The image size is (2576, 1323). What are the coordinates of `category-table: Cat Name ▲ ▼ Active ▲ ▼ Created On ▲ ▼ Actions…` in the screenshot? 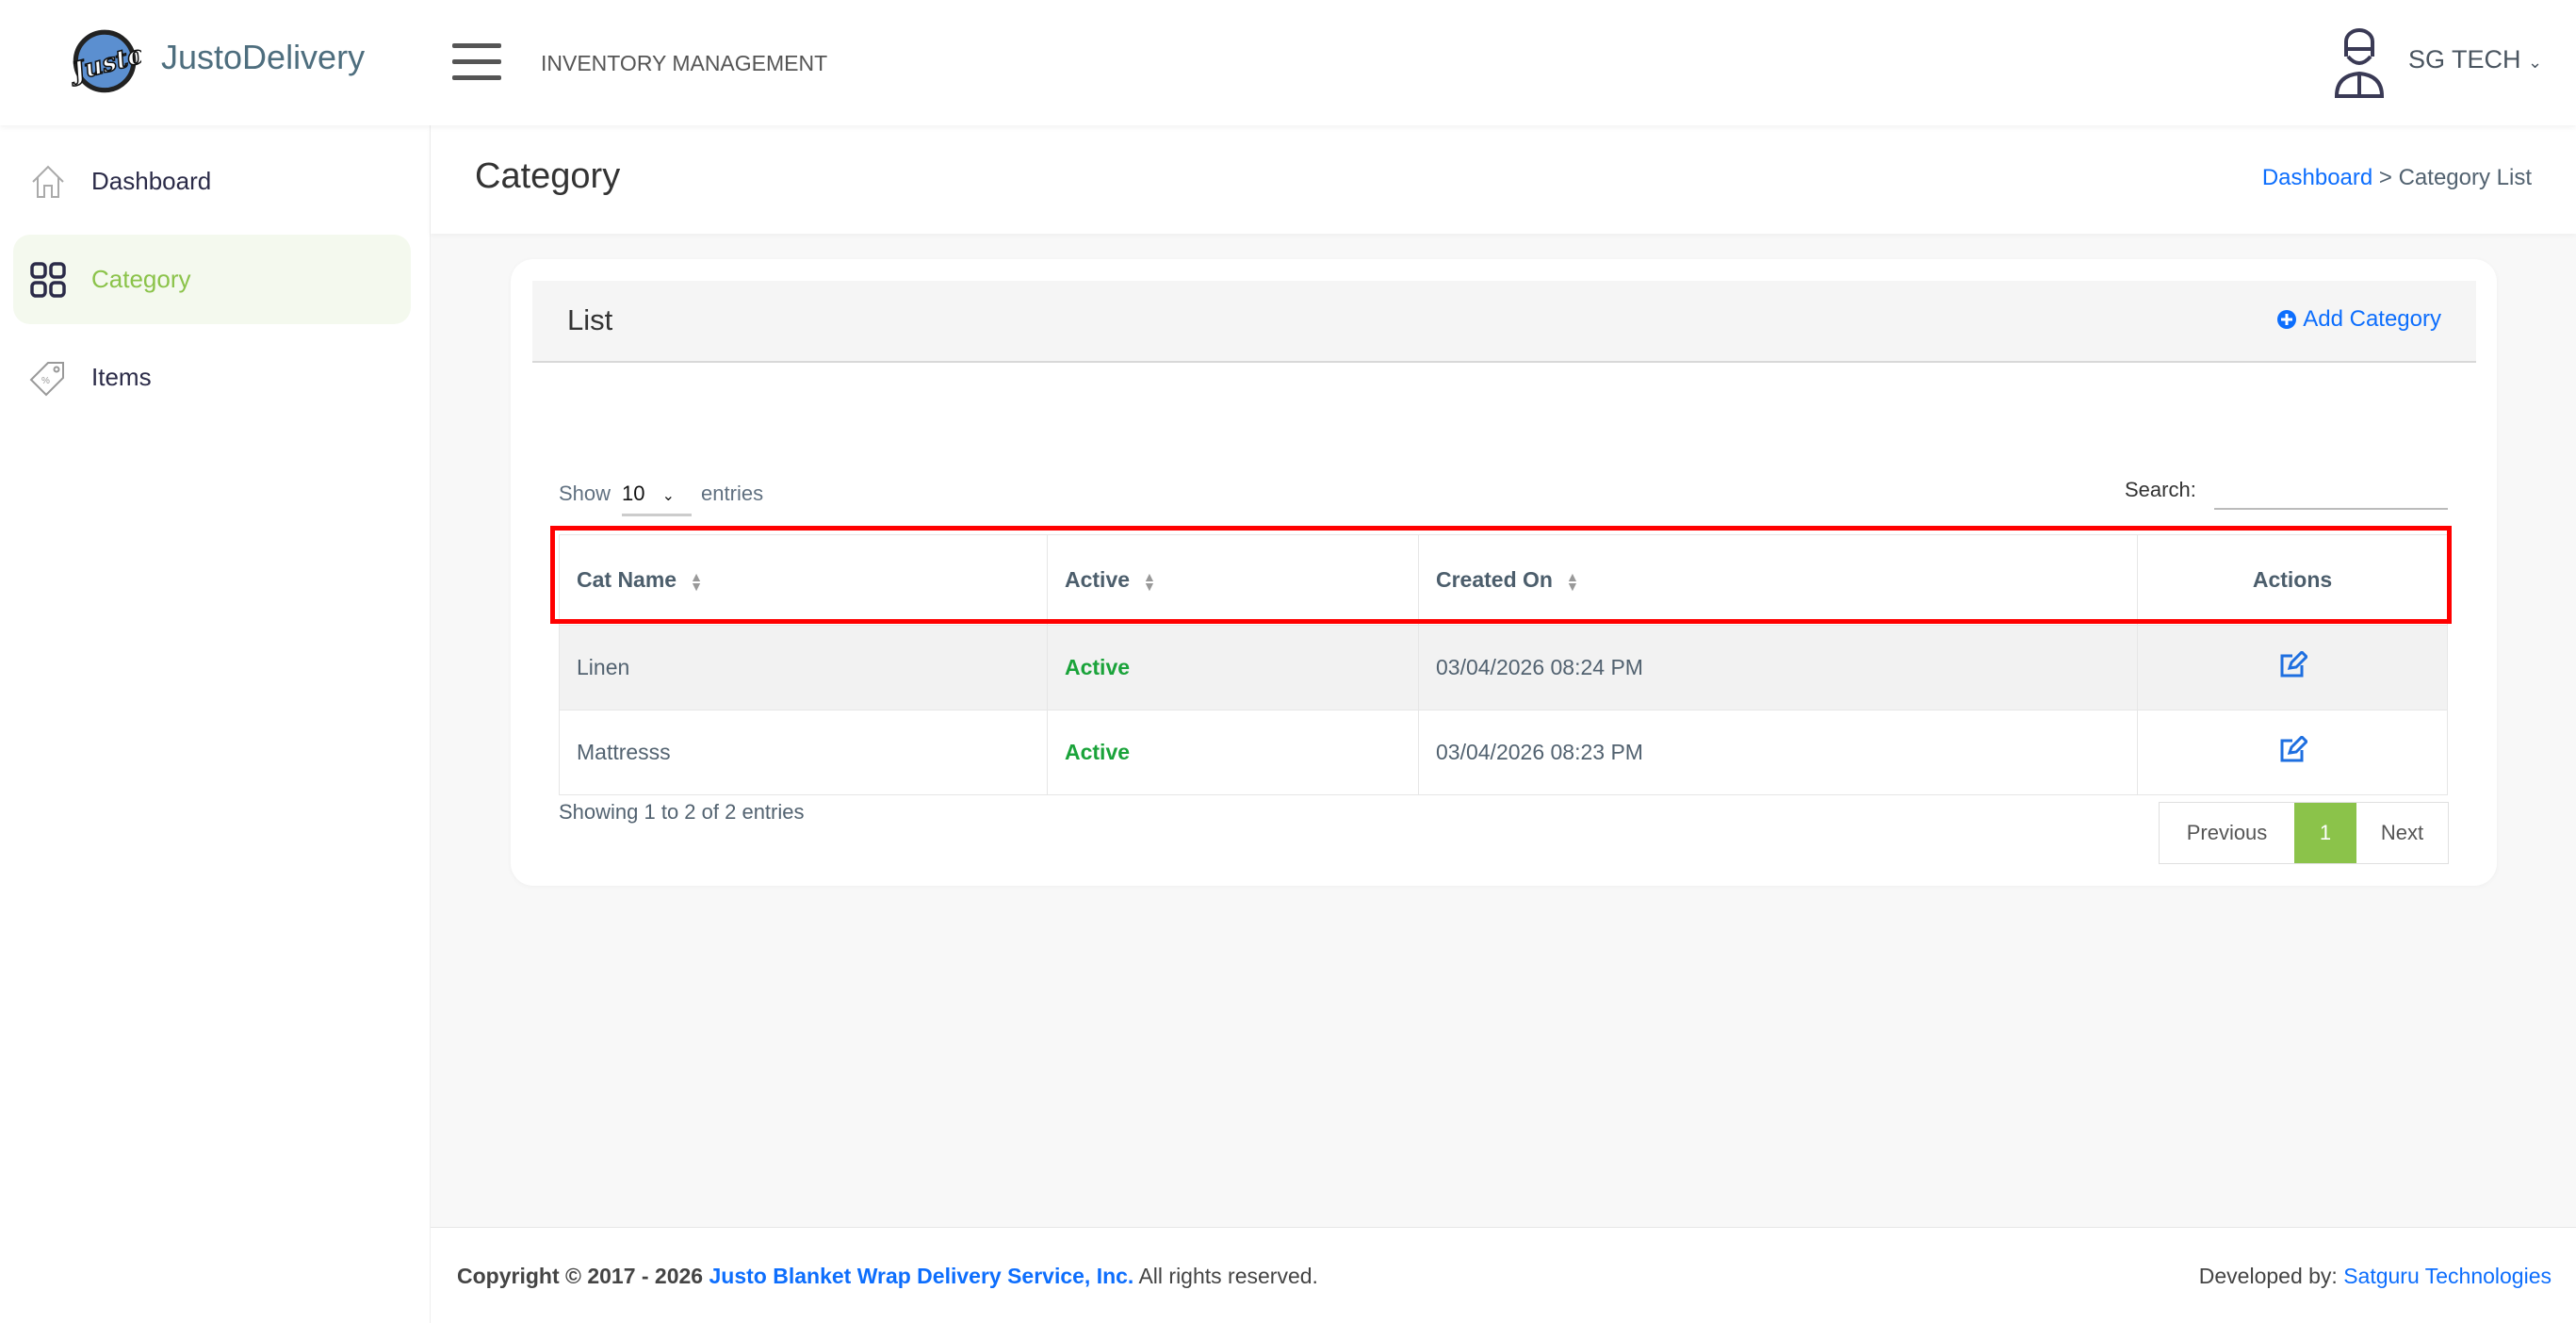 It's located at (1503, 664).